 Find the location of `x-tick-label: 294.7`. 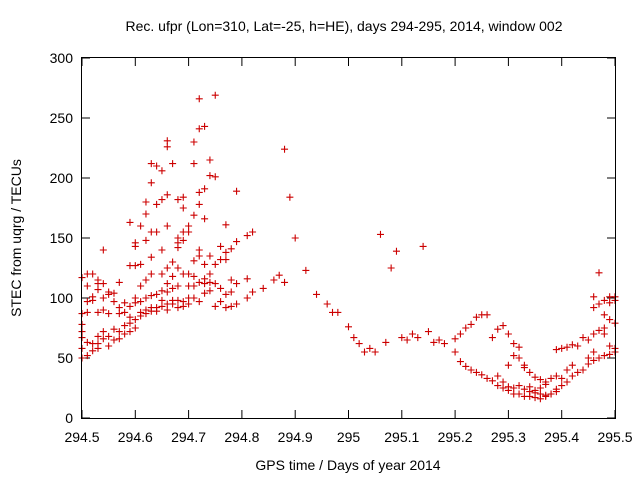

x-tick-label: 294.7 is located at coordinates (188, 437).